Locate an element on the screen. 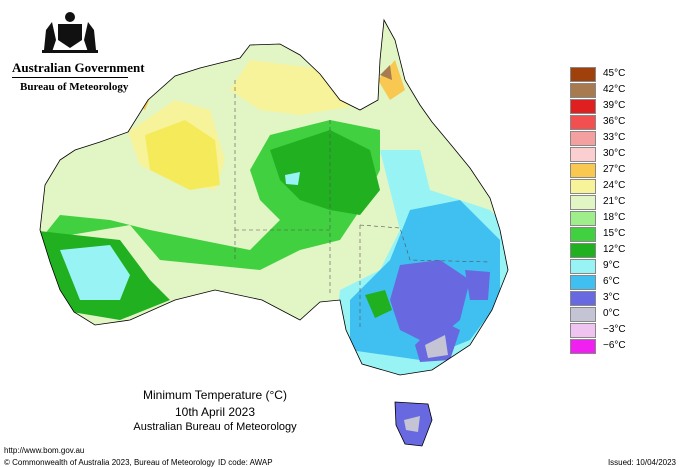  government: Australian Government is located at coordinates (78, 67).